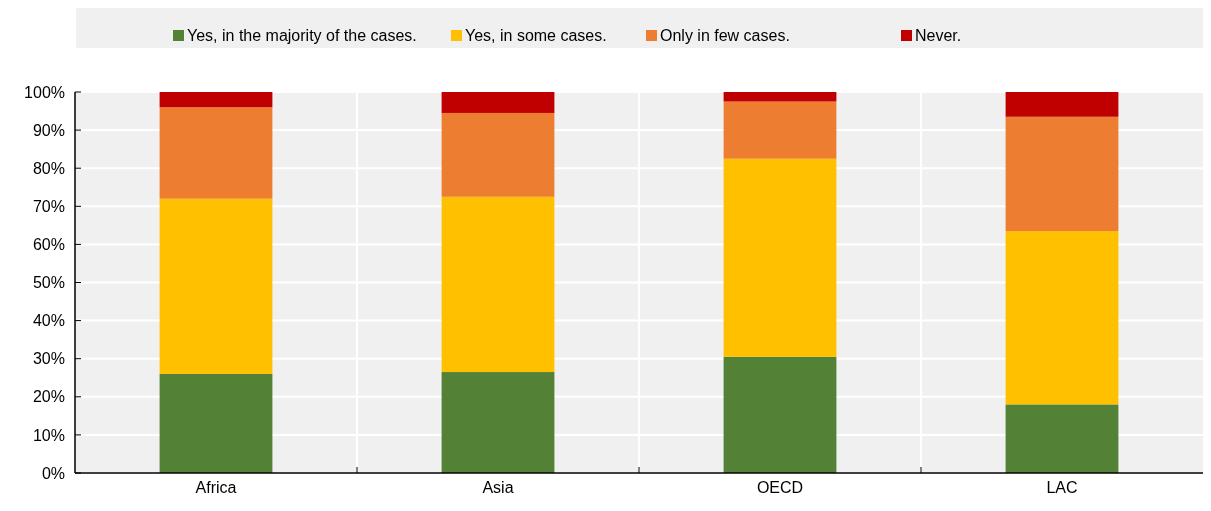 Image resolution: width=1211 pixels, height=511 pixels. Describe the element at coordinates (48, 321) in the screenshot. I see `y-tick-label: 40%` at that location.